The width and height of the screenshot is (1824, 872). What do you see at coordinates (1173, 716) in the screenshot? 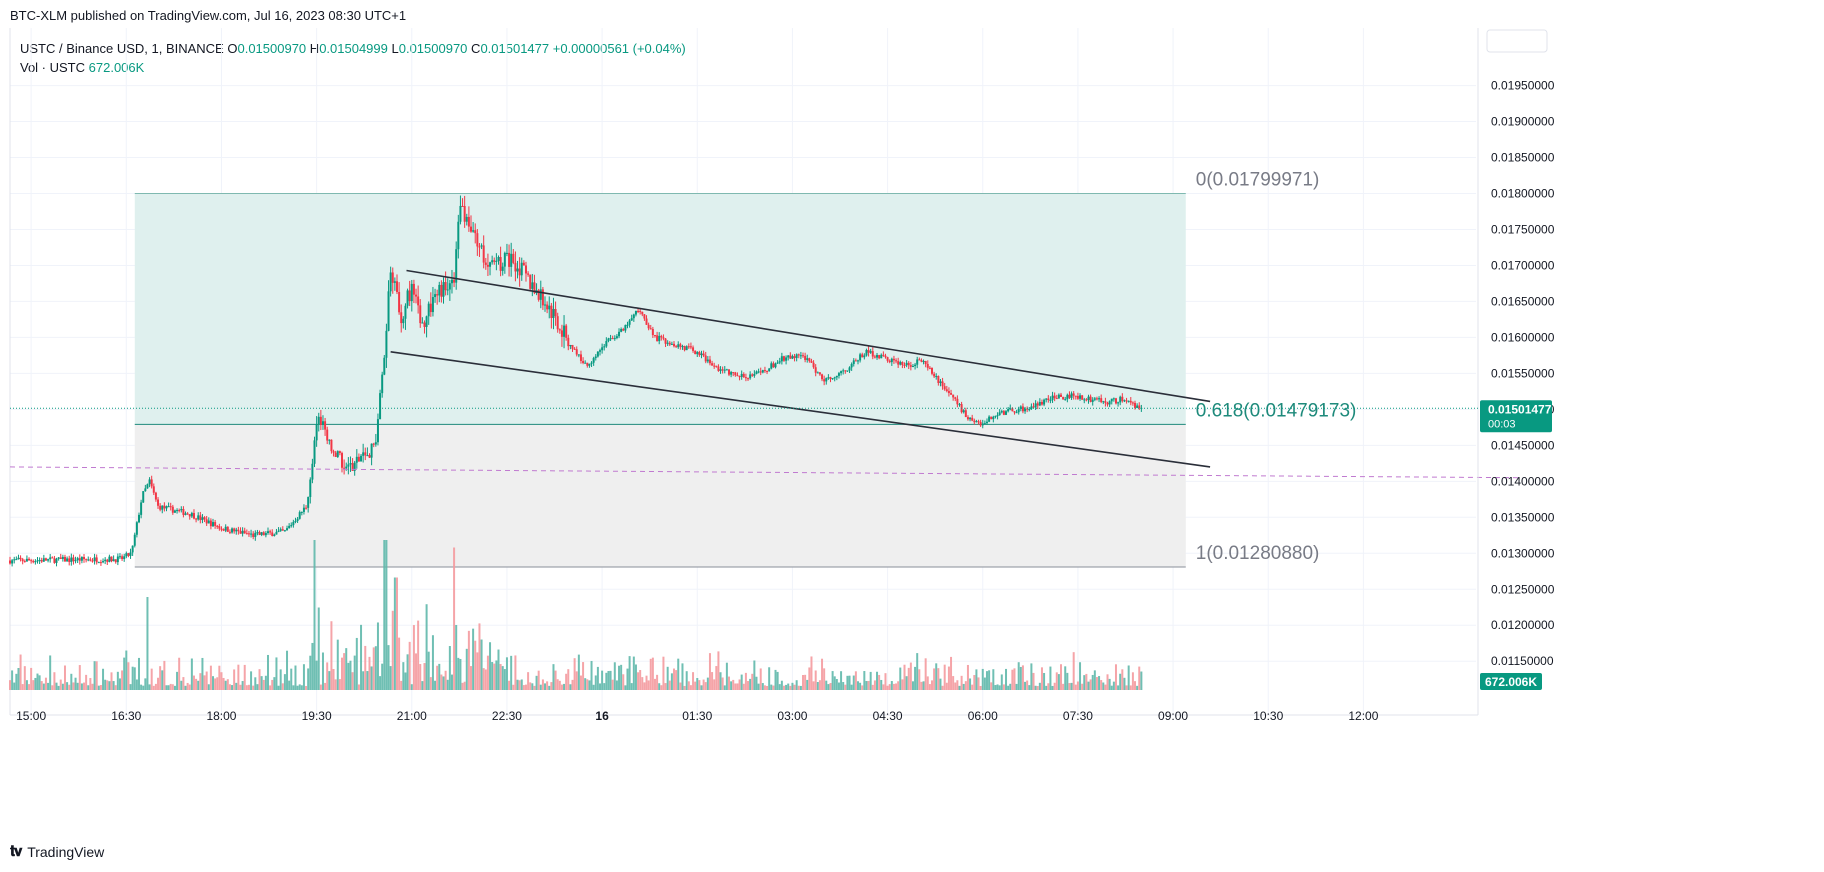
I see `time-tick-label: 09:00` at bounding box center [1173, 716].